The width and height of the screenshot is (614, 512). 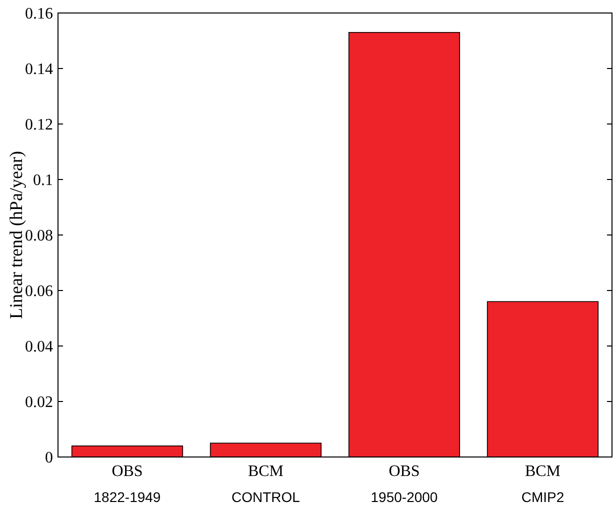 I want to click on y-axis-title: Linear trend (hPa/year), so click(x=16, y=235).